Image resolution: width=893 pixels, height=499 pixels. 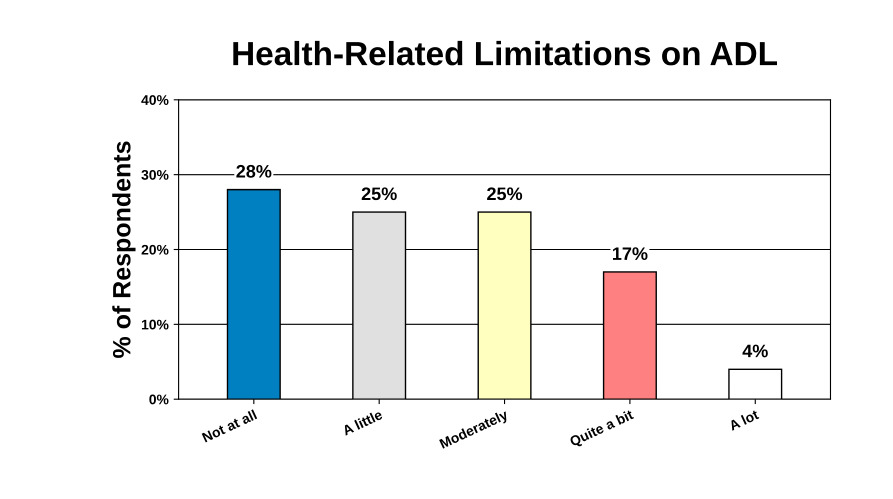 What do you see at coordinates (755, 351) in the screenshot?
I see `data-label: 4%` at bounding box center [755, 351].